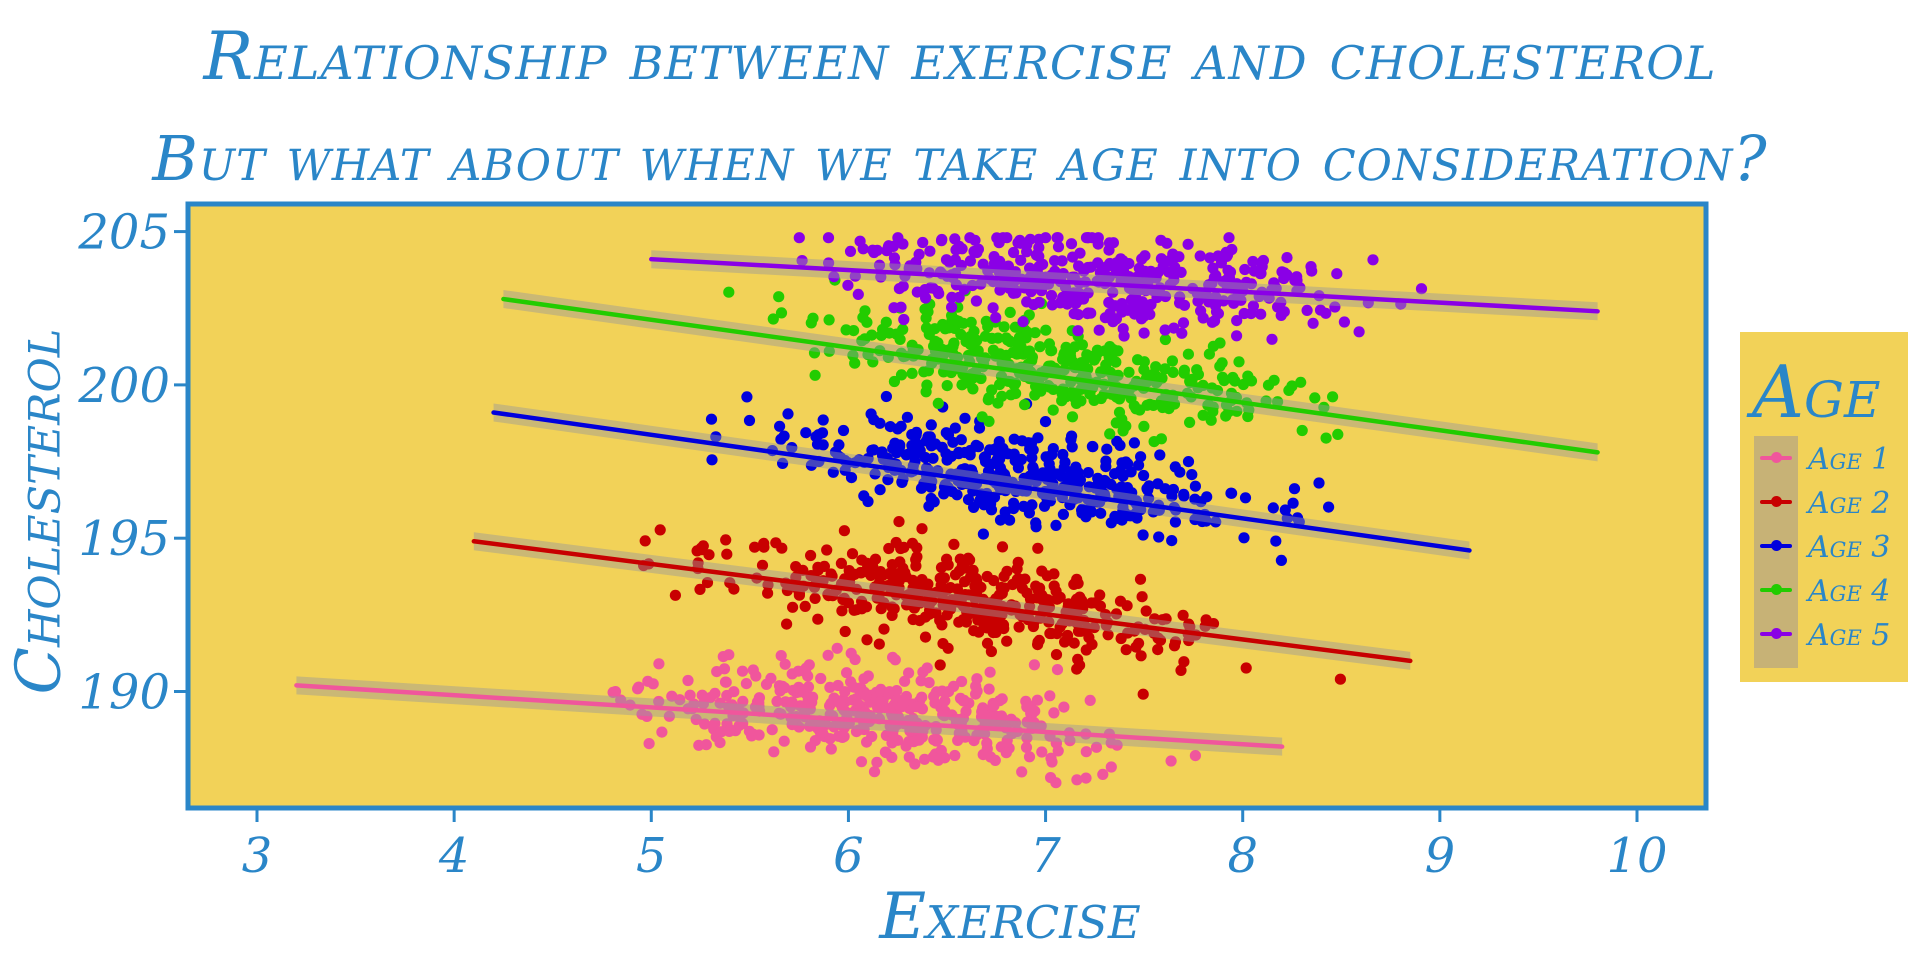  Describe the element at coordinates (1849, 591) in the screenshot. I see `legend-label-age-4: Age 4` at that location.